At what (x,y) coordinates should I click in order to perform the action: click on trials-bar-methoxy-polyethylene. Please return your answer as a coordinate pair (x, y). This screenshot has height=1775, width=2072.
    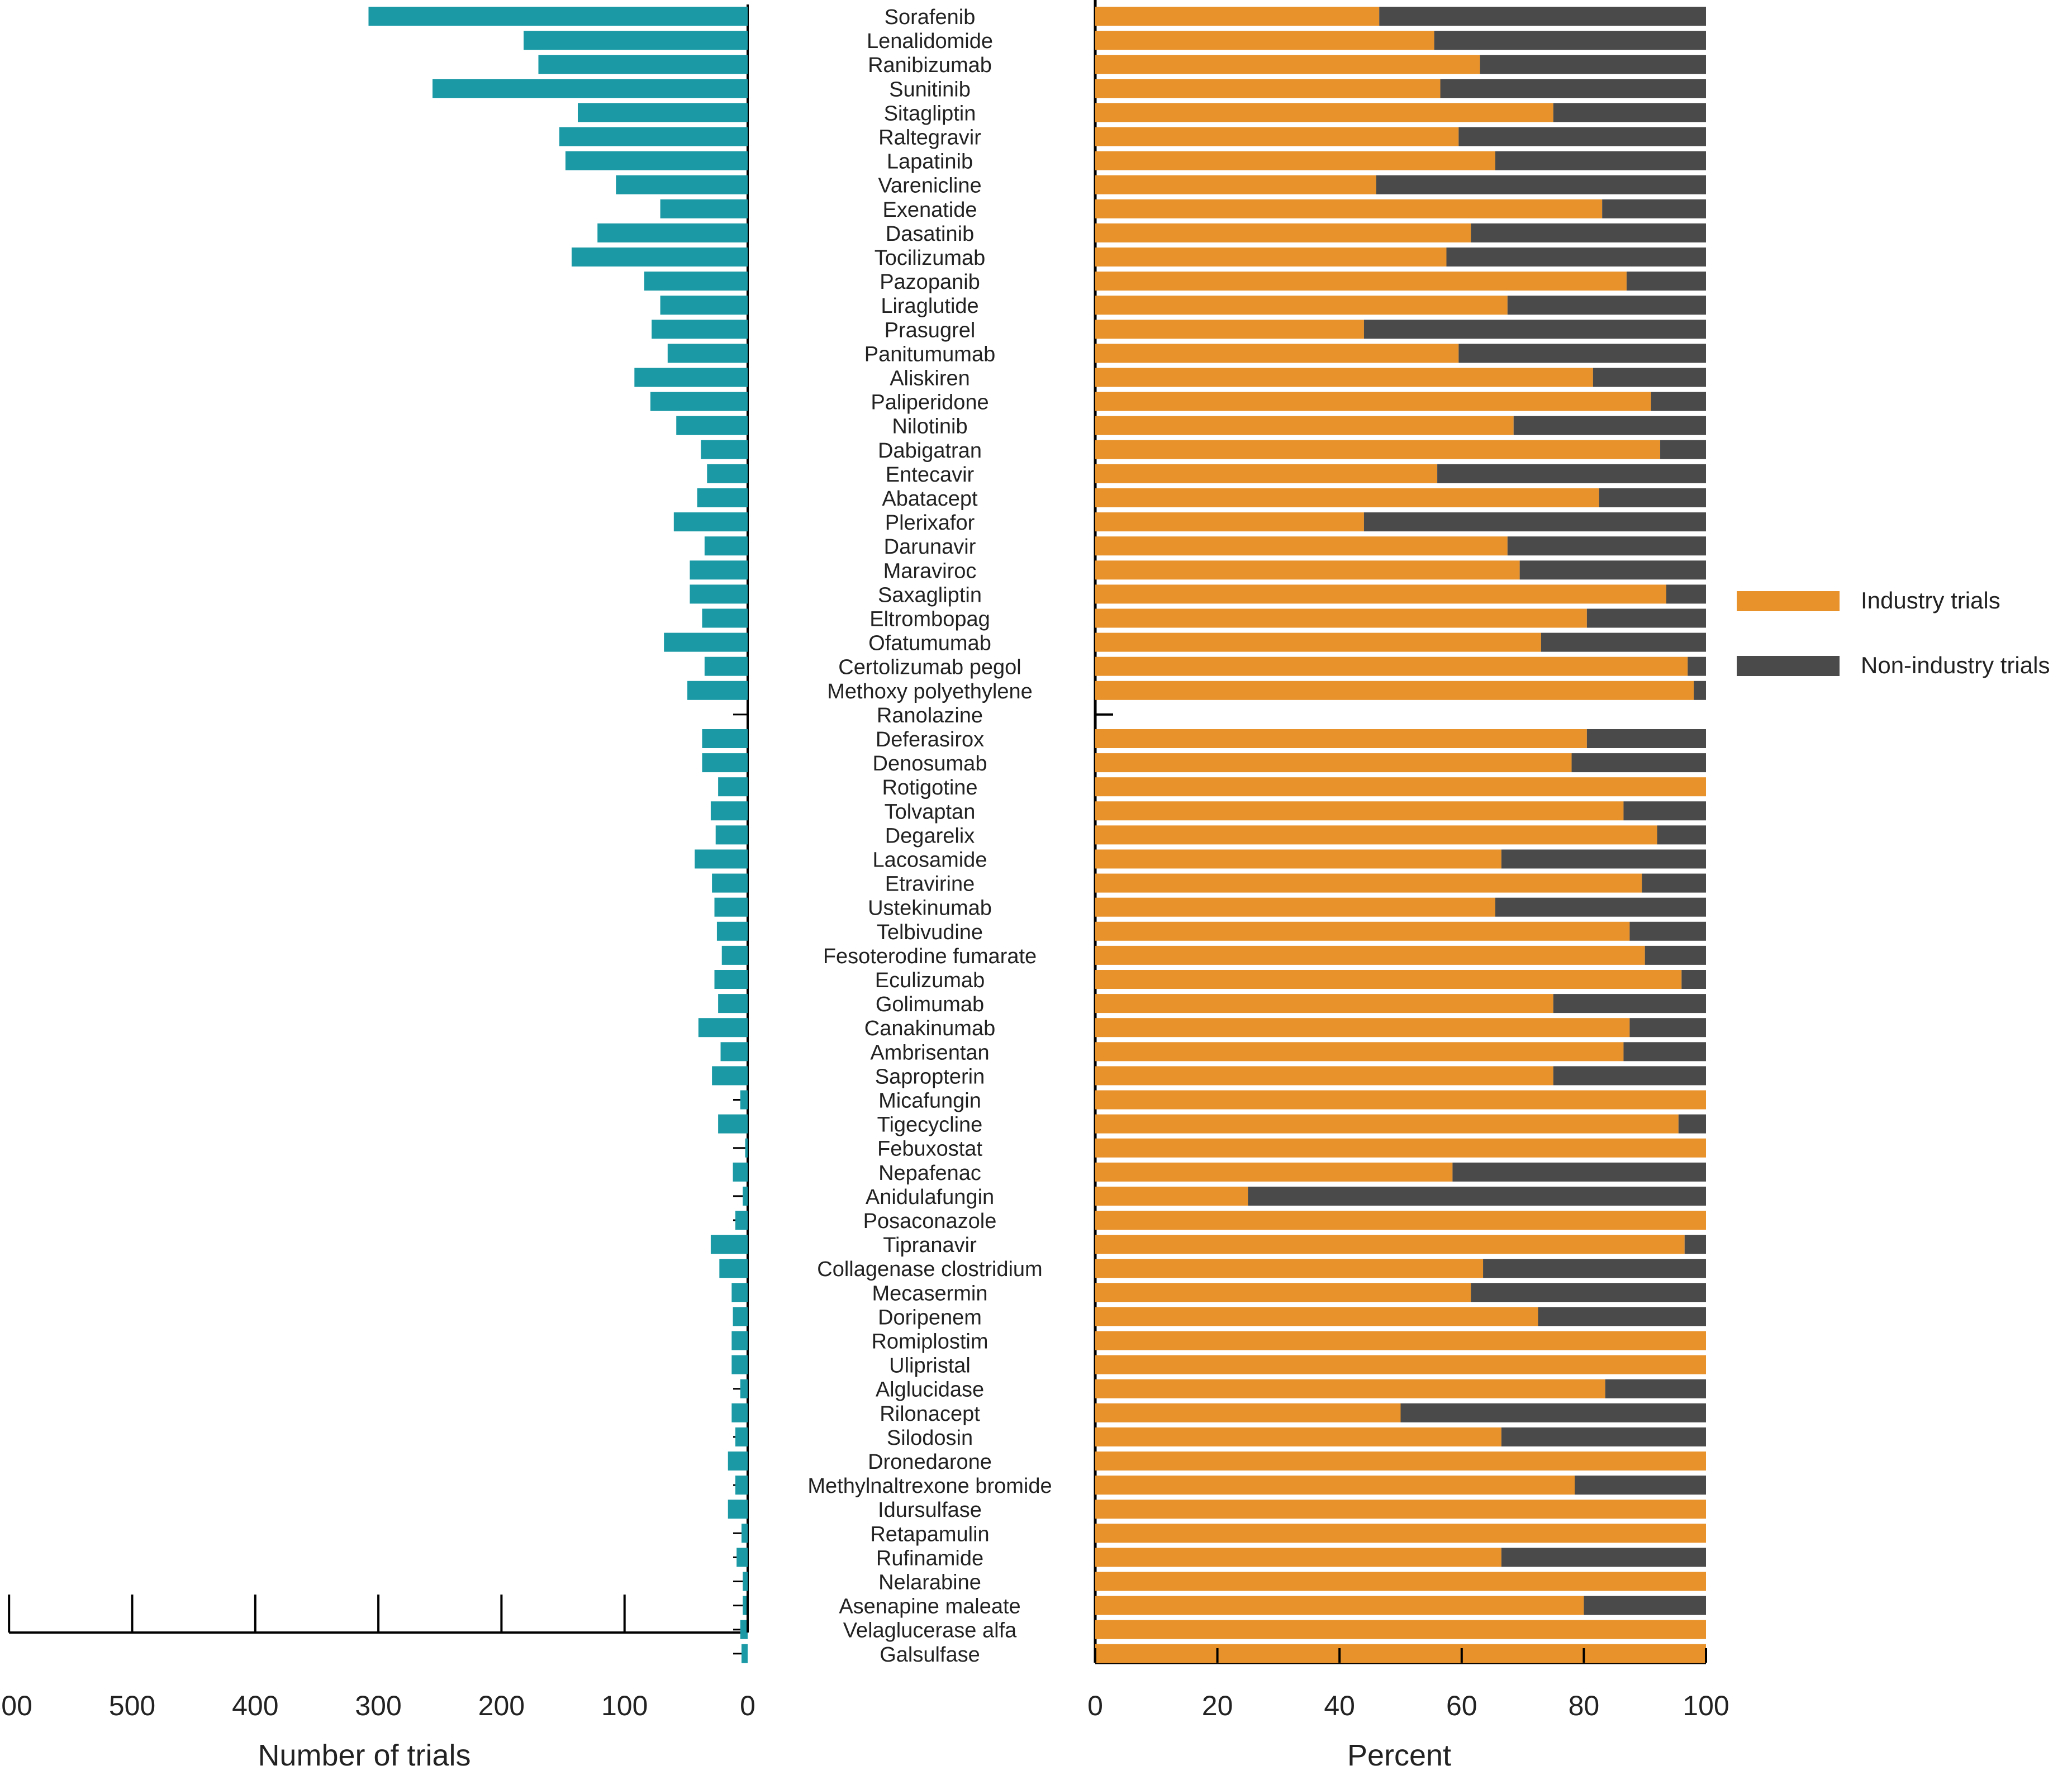
    Looking at the image, I should click on (718, 690).